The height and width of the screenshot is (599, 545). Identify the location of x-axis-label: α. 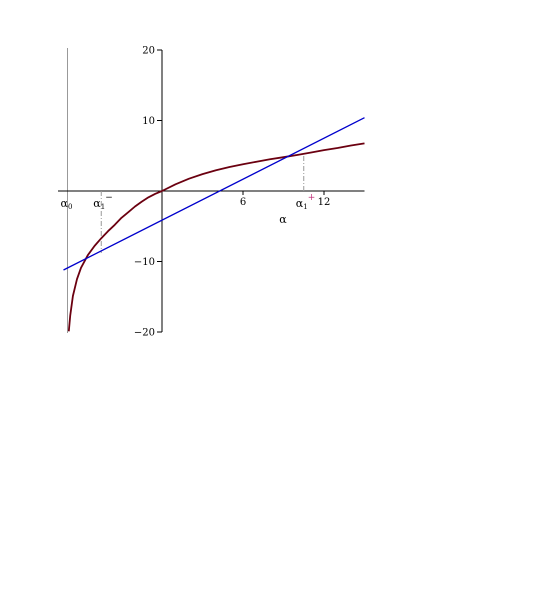
(283, 219).